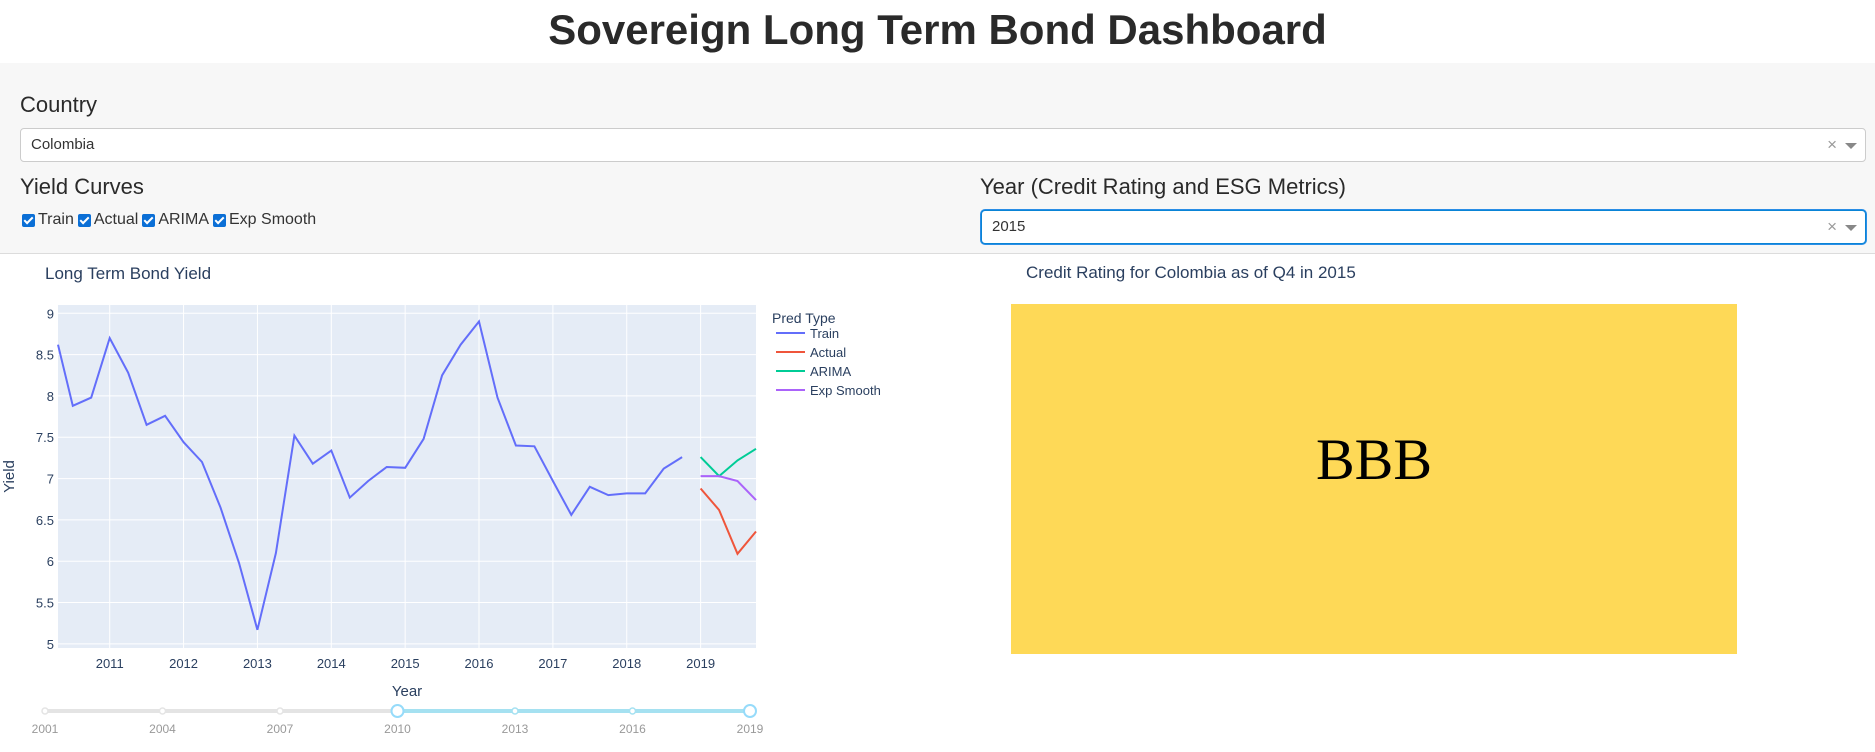 This screenshot has height=752, width=1875. Describe the element at coordinates (110, 663) in the screenshot. I see `x-tick-label: 2011` at that location.